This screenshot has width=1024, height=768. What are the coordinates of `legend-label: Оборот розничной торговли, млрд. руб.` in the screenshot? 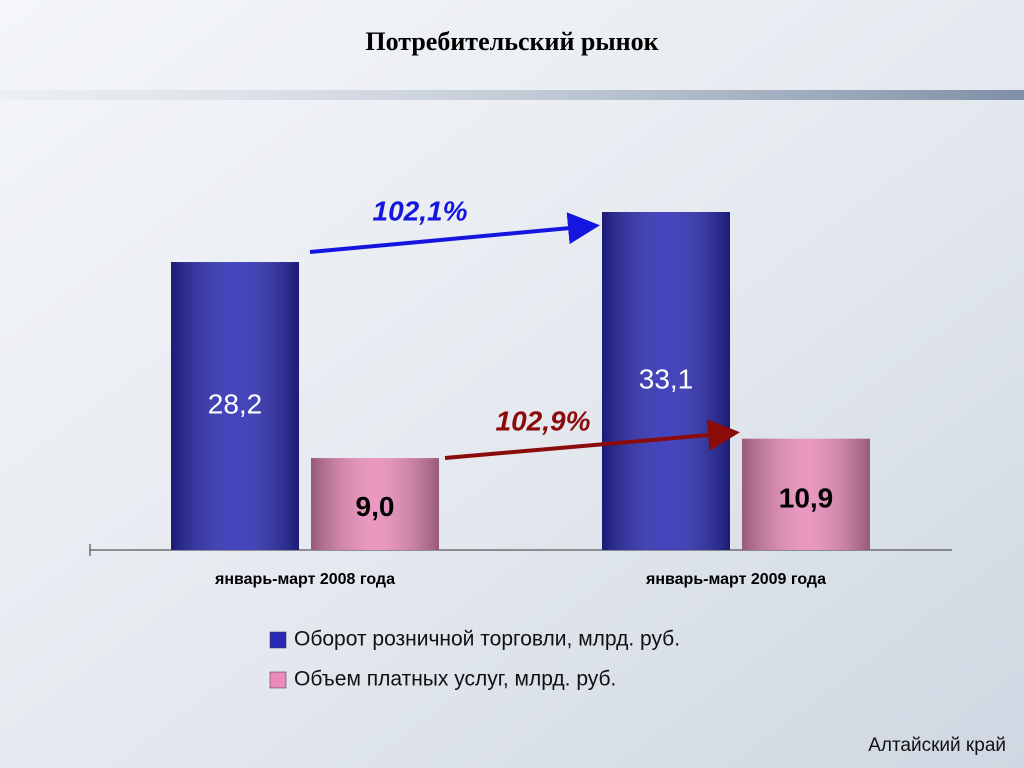 It's located at (487, 639).